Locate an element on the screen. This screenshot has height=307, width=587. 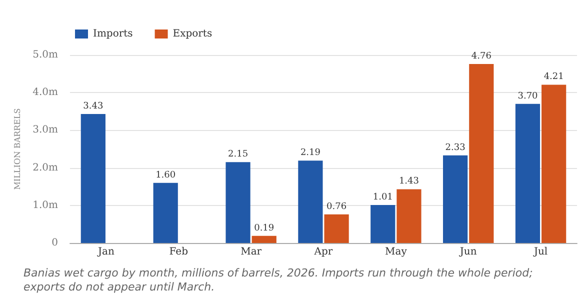
text: 2.19 is located at coordinates (310, 153).